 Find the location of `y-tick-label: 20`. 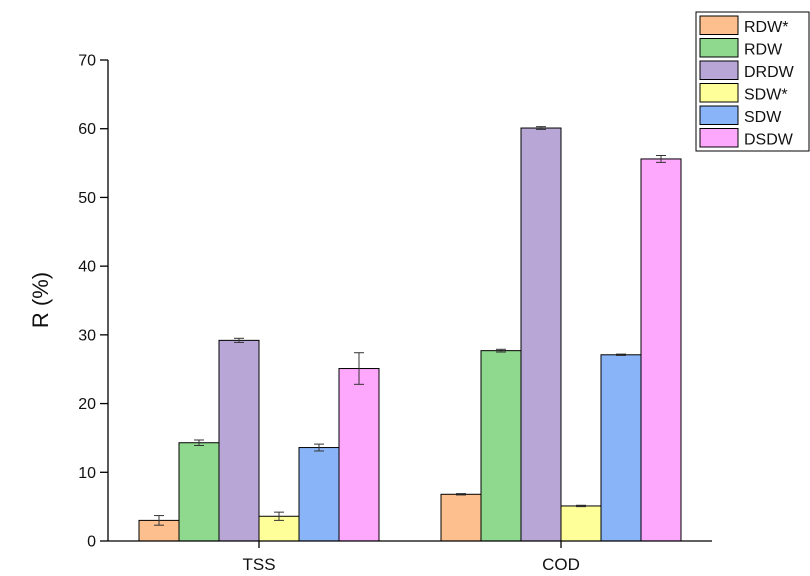

y-tick-label: 20 is located at coordinates (87, 404).